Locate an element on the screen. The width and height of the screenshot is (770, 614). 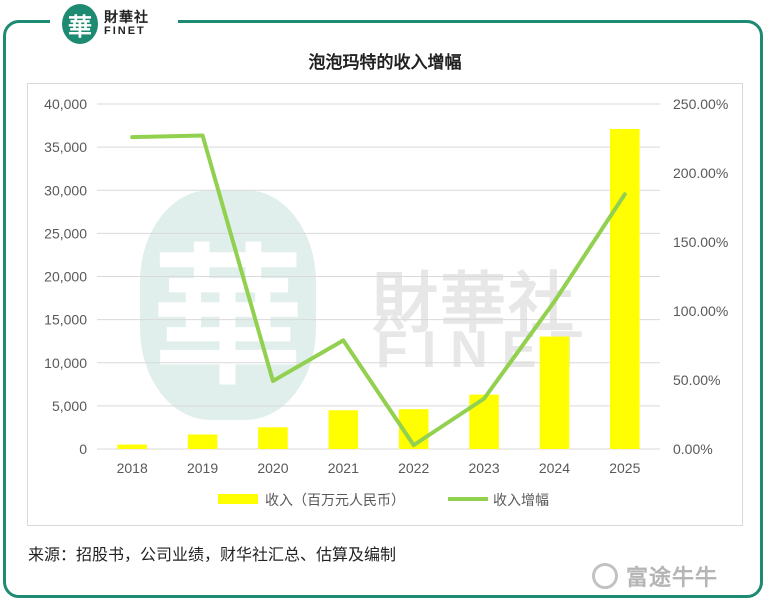
futu-bull-icon is located at coordinates (605, 576).